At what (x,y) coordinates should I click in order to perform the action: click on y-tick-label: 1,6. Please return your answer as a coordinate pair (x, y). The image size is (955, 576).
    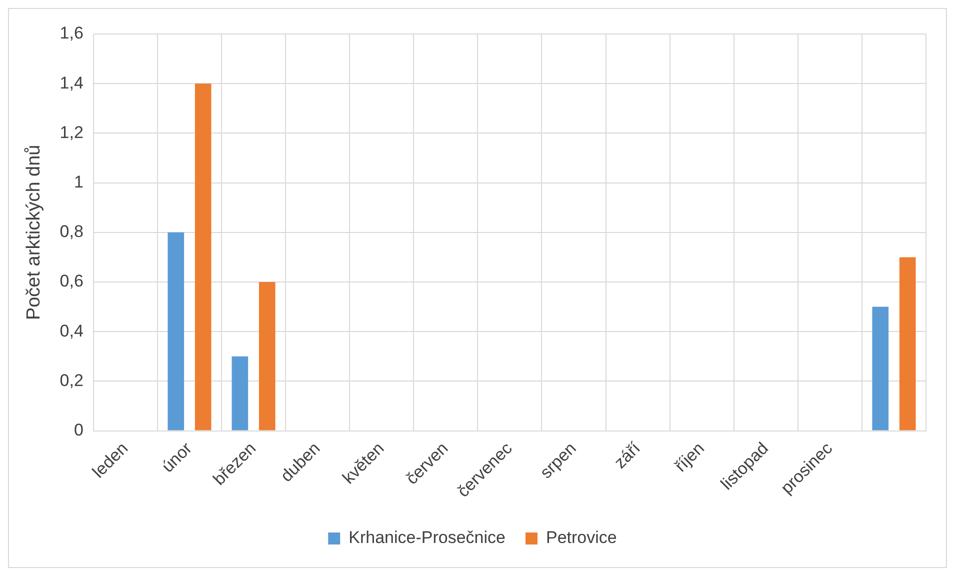
    Looking at the image, I should click on (72, 33).